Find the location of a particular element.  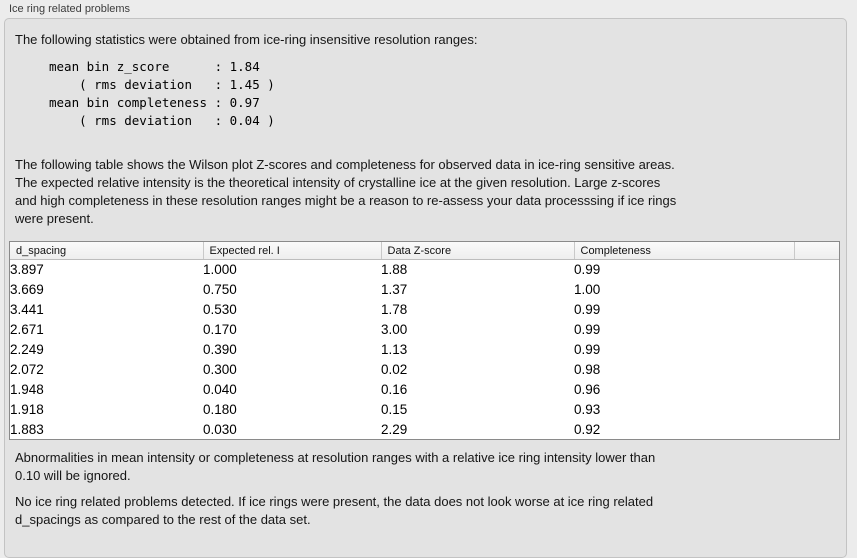

column-header-expected-rel-i: Expected rel. I is located at coordinates (292, 251).